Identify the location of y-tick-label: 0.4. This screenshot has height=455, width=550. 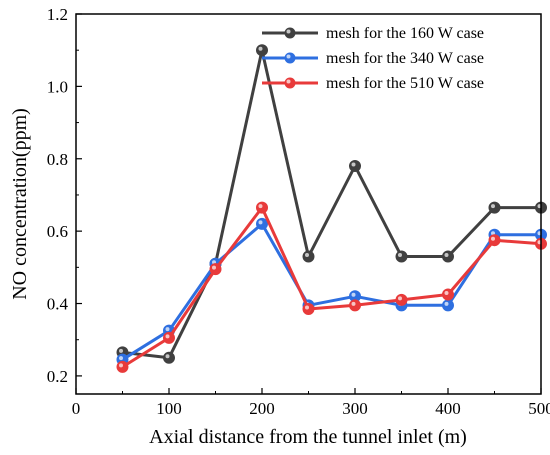
(58, 304).